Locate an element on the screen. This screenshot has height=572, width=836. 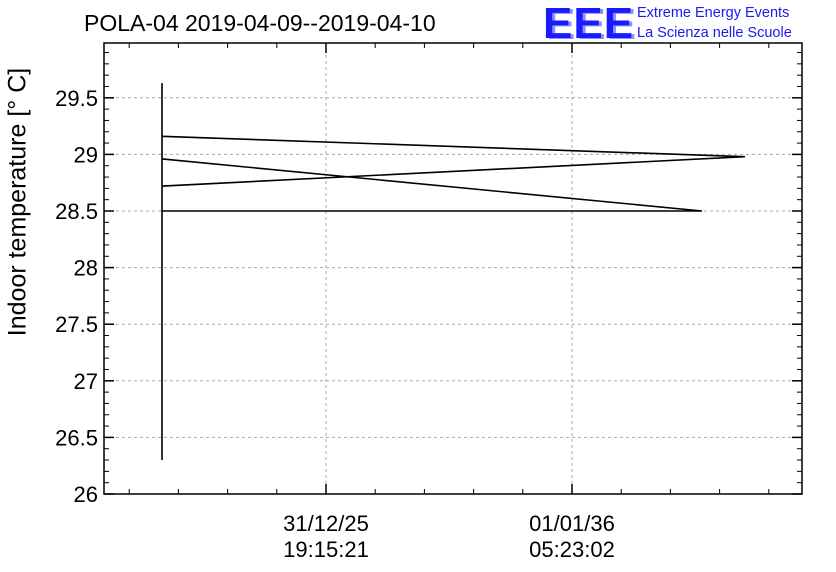
x-tick-label-date: 31/12/25 is located at coordinates (326, 523).